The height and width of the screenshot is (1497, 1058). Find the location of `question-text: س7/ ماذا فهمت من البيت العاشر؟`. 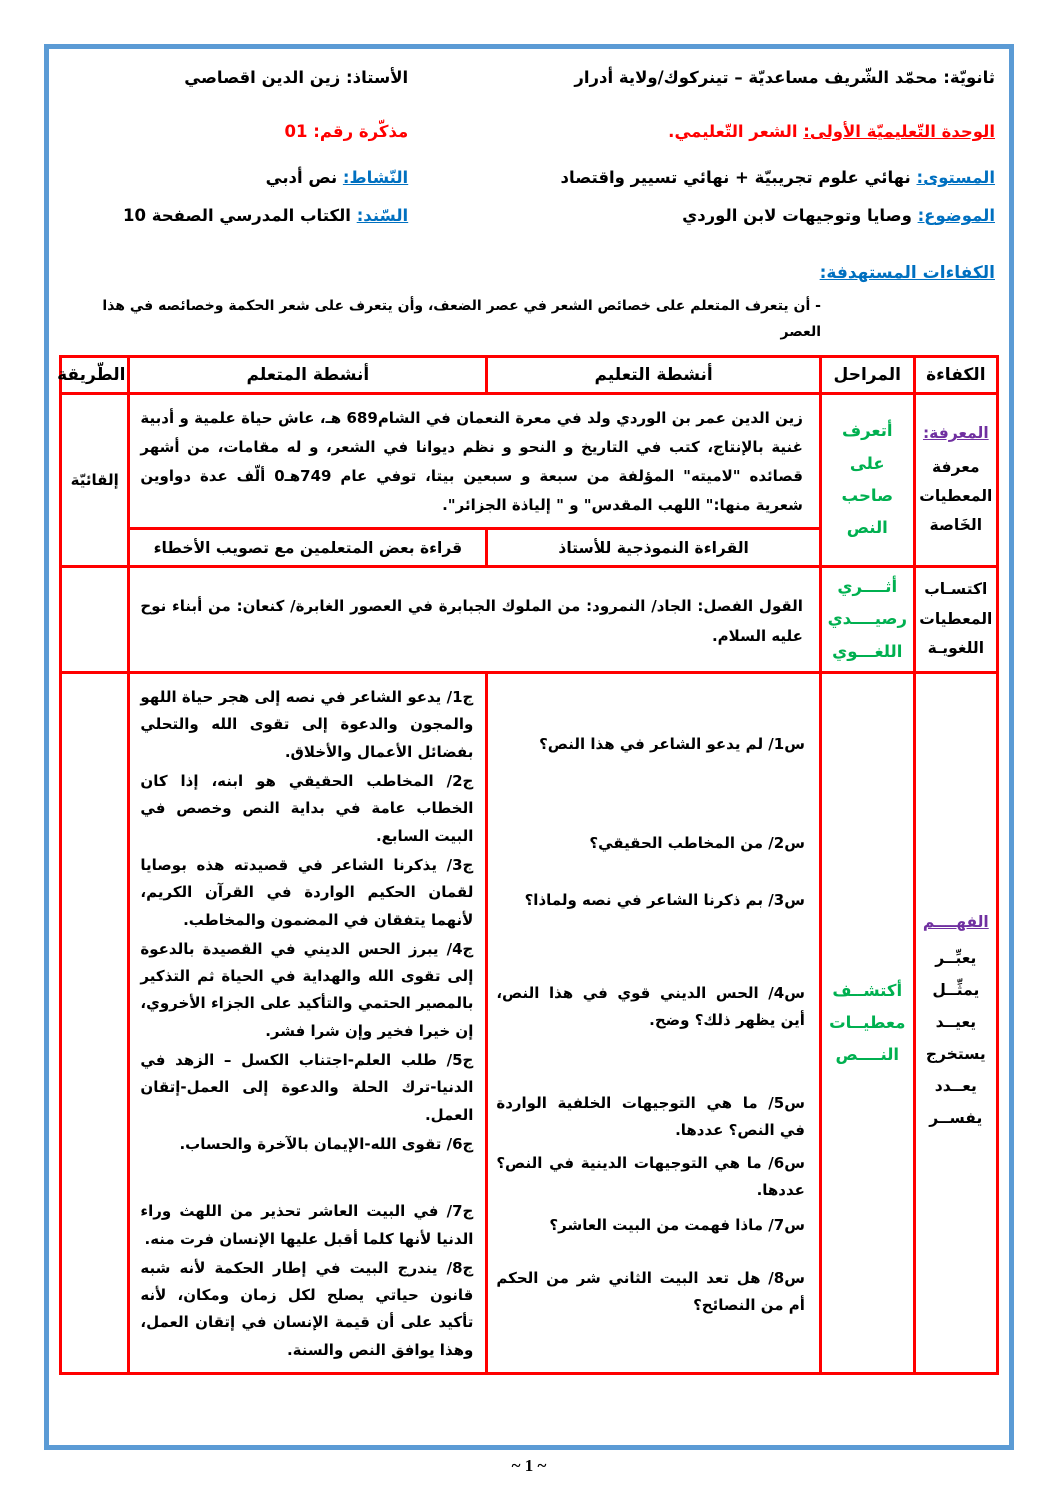

question-text: س7/ ماذا فهمت من البيت العاشر؟ is located at coordinates (677, 1225).